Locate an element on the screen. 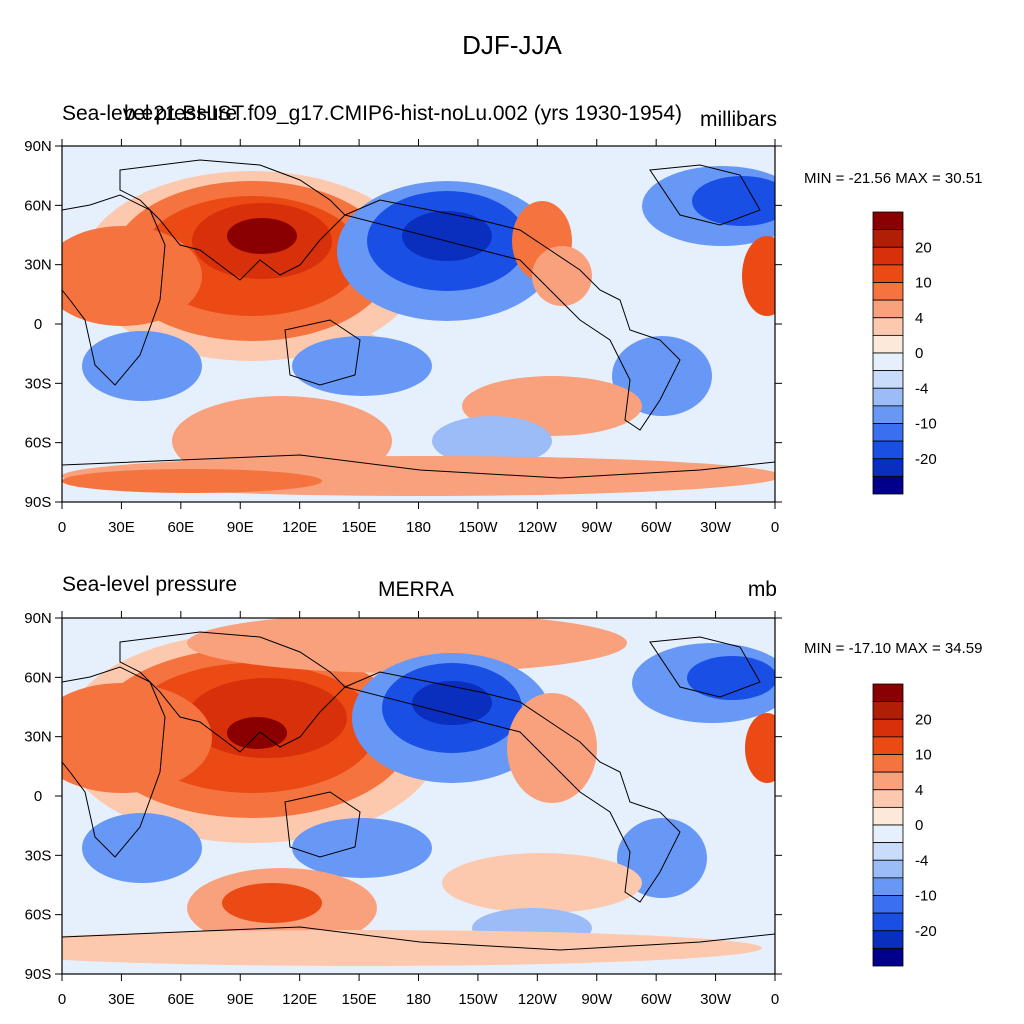 Image resolution: width=1024 pixels, height=1024 pixels. x-tick-label: 90E is located at coordinates (240, 999).